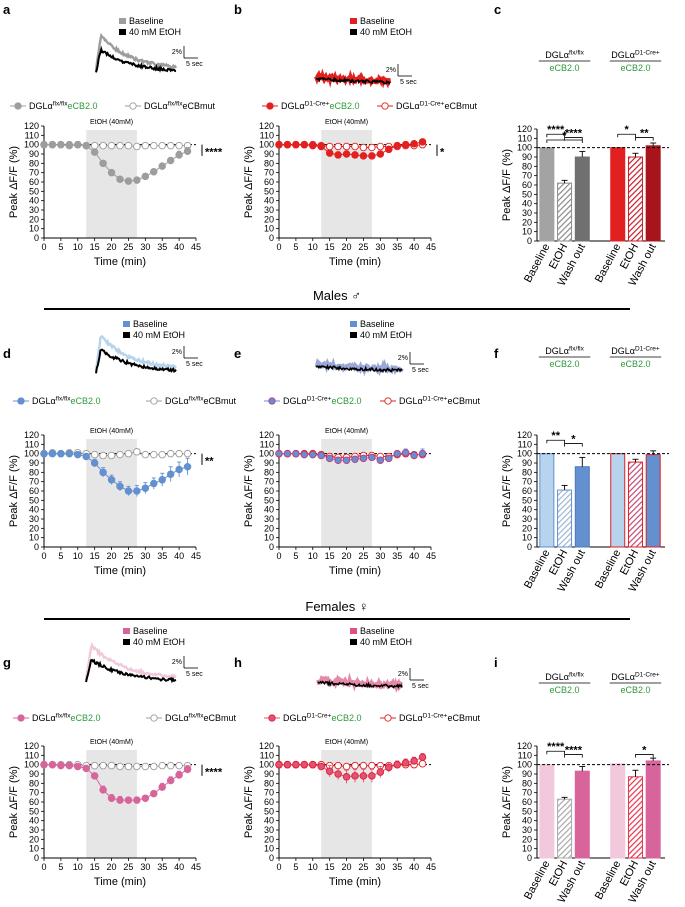  Describe the element at coordinates (337, 295) in the screenshot. I see `males-label: Males ♂` at that location.